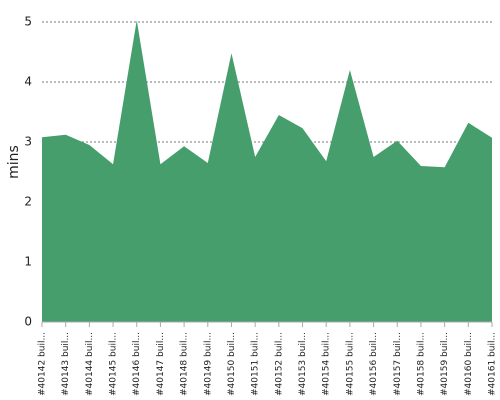 The image size is (500, 400). What do you see at coordinates (14, 162) in the screenshot?
I see `y-axis-label: mins` at bounding box center [14, 162].